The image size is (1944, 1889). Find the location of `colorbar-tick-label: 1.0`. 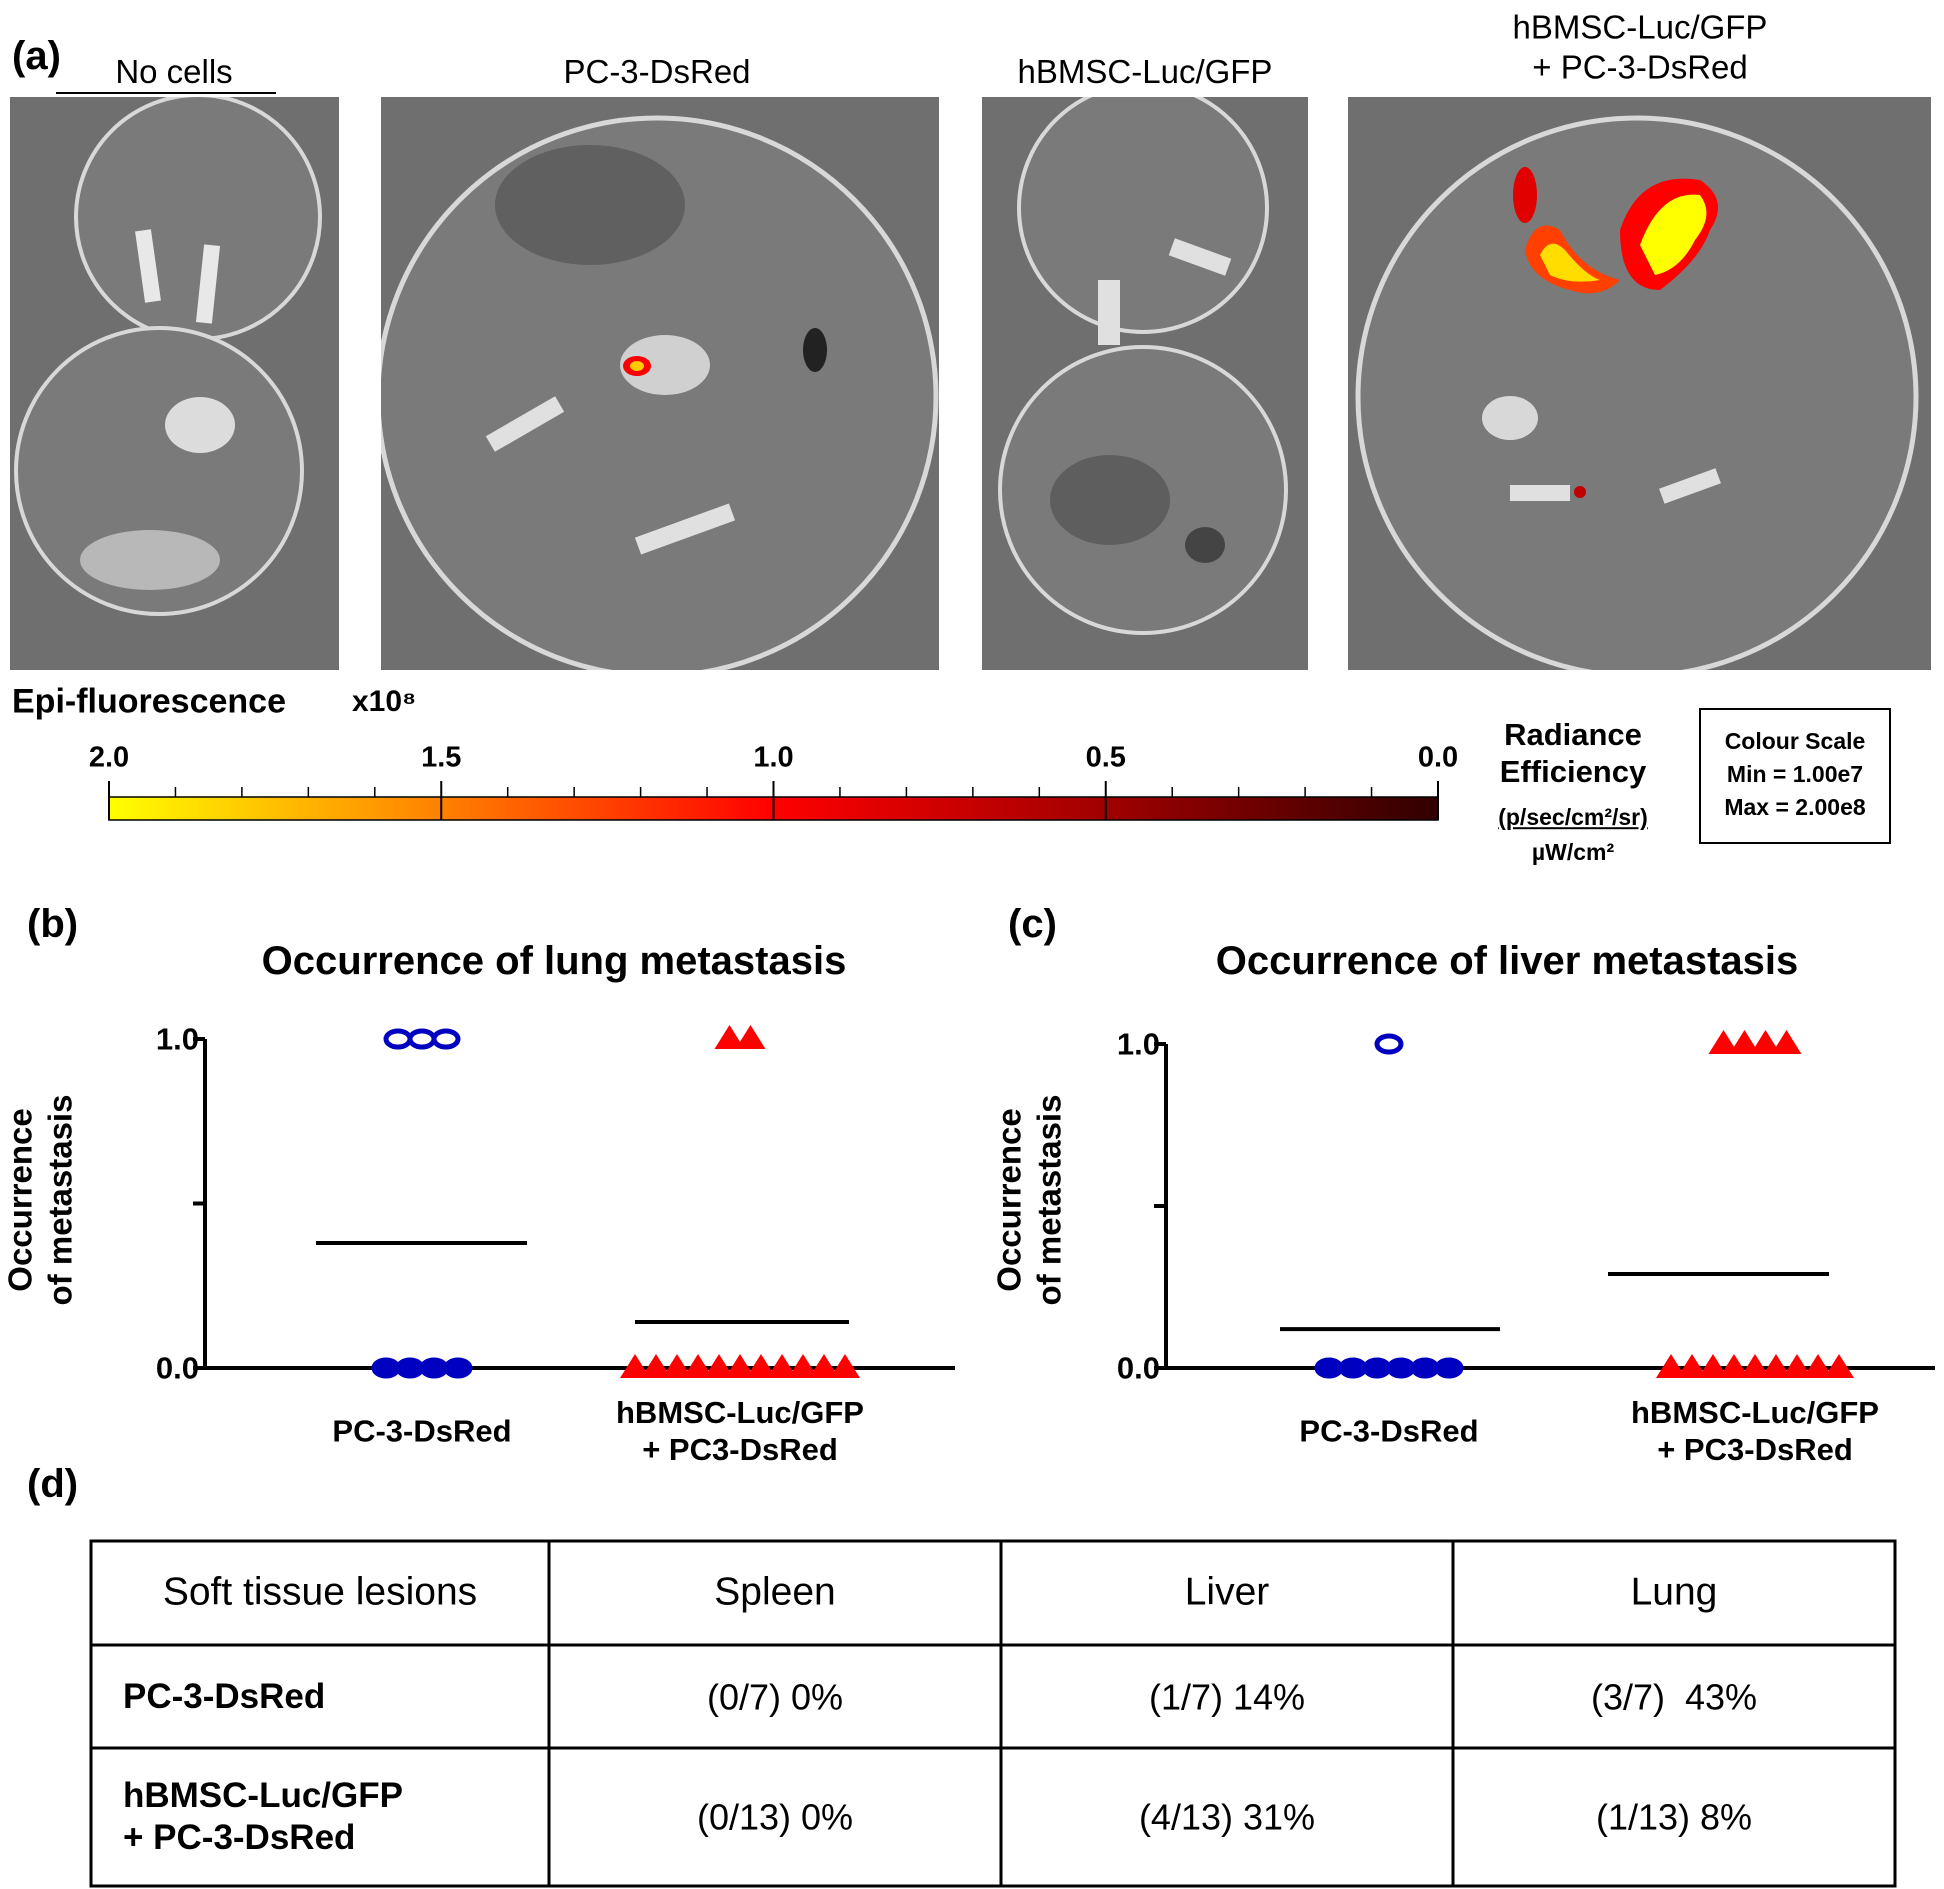

colorbar-tick-label: 1.0 is located at coordinates (773, 757).